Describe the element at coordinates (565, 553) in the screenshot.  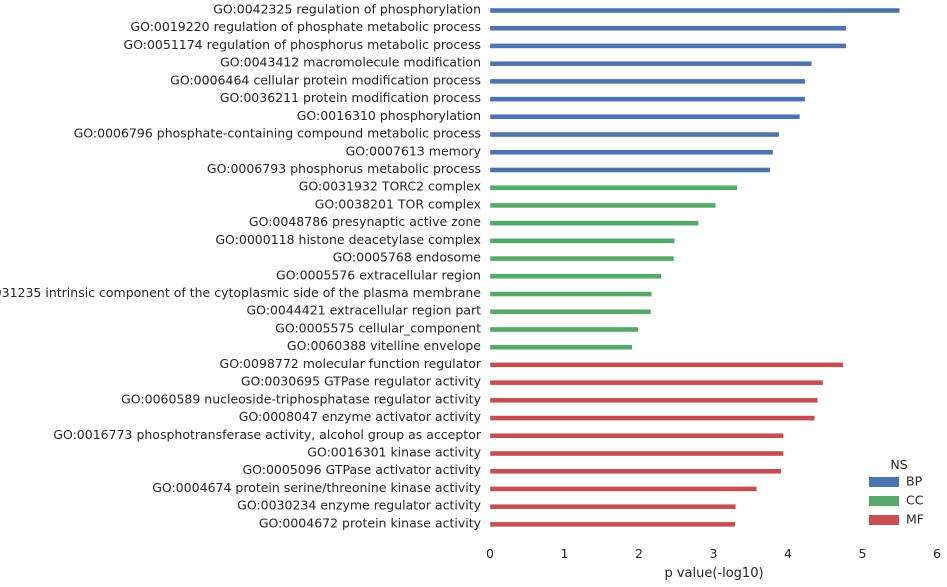
I see `x-tick-label-1: 1` at that location.